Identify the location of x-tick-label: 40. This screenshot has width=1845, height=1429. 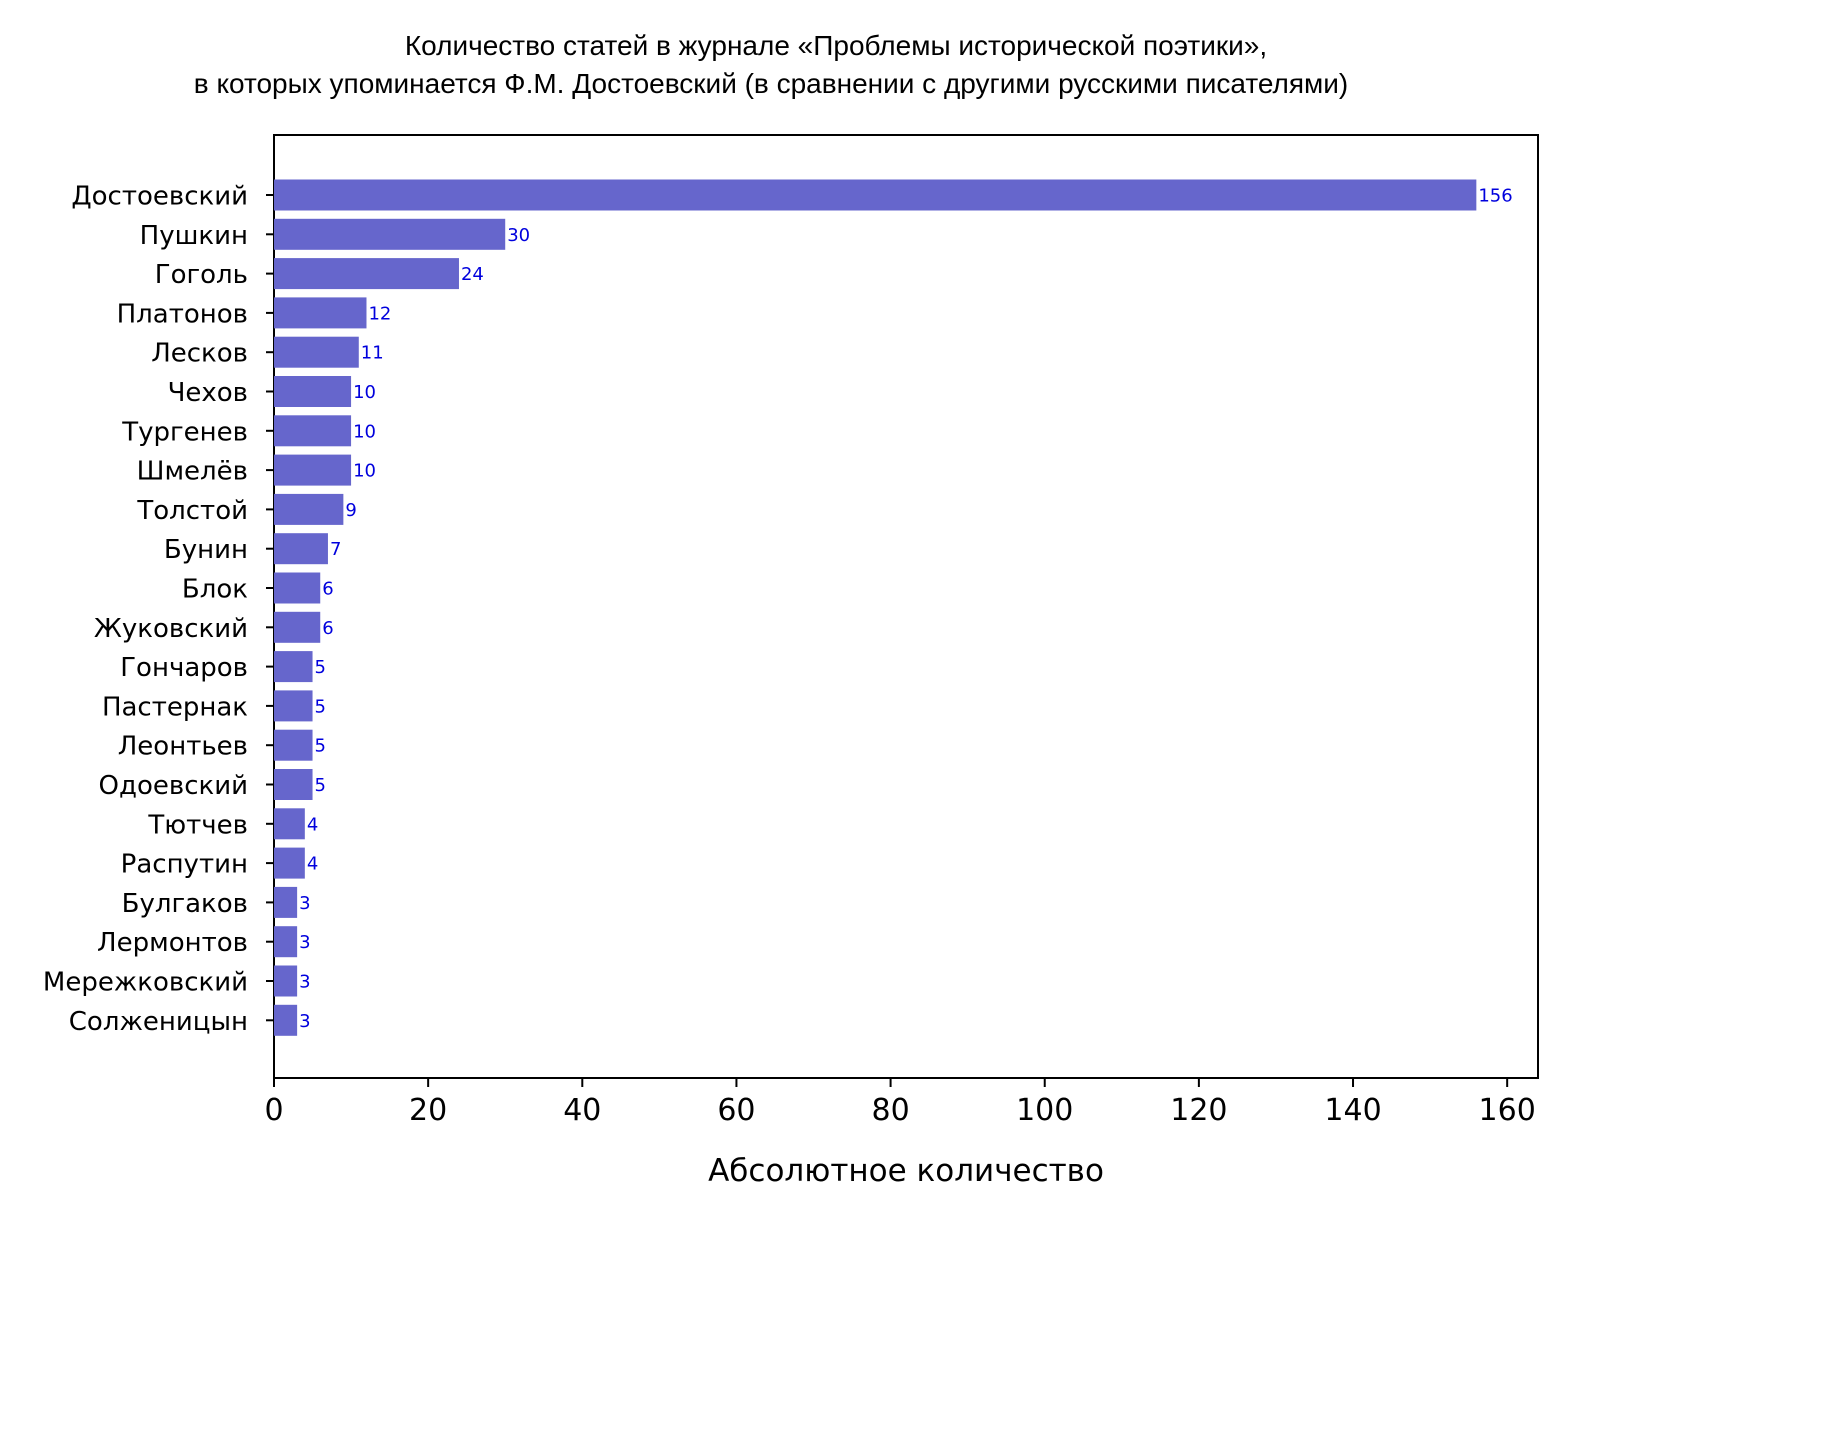
(582, 1110).